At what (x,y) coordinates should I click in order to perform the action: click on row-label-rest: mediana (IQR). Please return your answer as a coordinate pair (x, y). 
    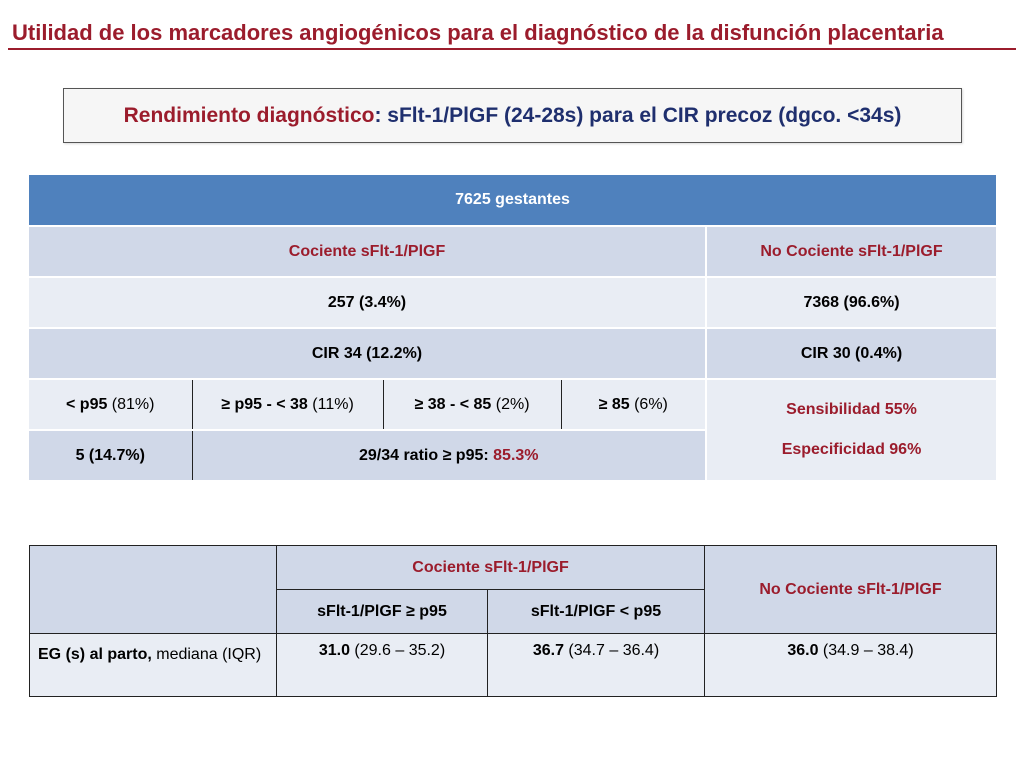
    Looking at the image, I should click on (206, 654).